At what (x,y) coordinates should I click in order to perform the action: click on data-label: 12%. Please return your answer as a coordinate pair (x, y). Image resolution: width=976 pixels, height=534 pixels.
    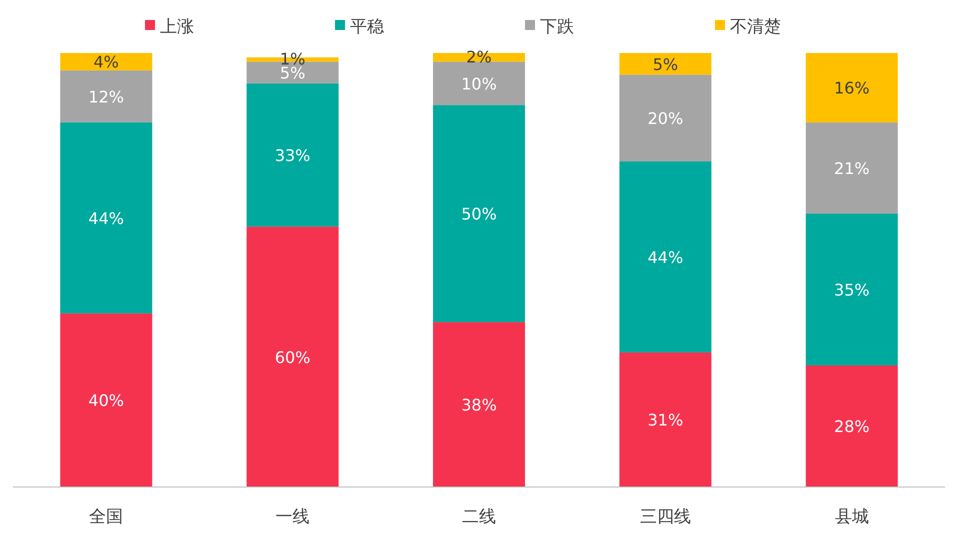
    Looking at the image, I should click on (106, 96).